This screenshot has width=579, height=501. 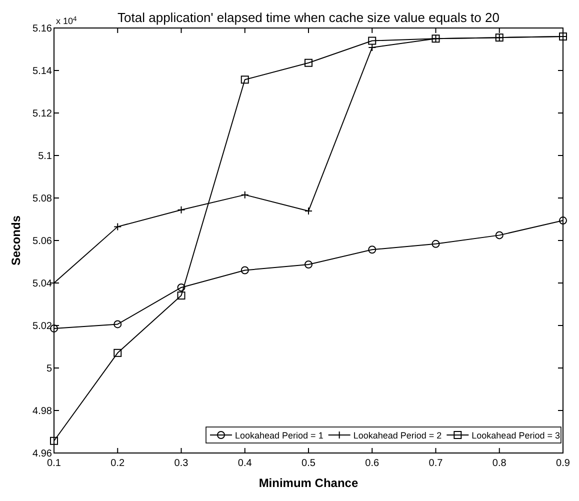 I want to click on x-tick-label: 0.8, so click(x=499, y=463).